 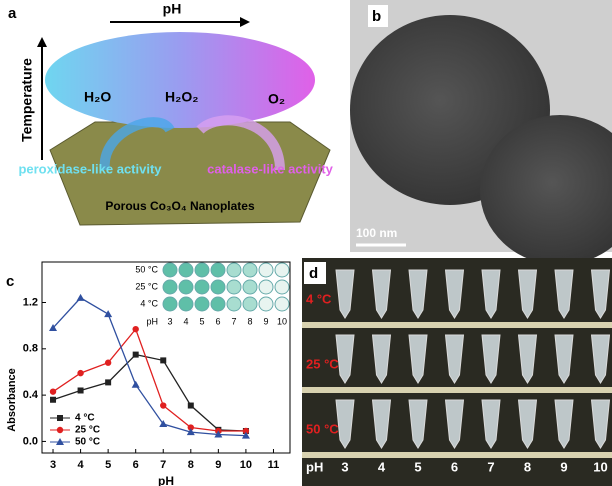 I want to click on inset-column-label: 8, so click(x=249, y=321).